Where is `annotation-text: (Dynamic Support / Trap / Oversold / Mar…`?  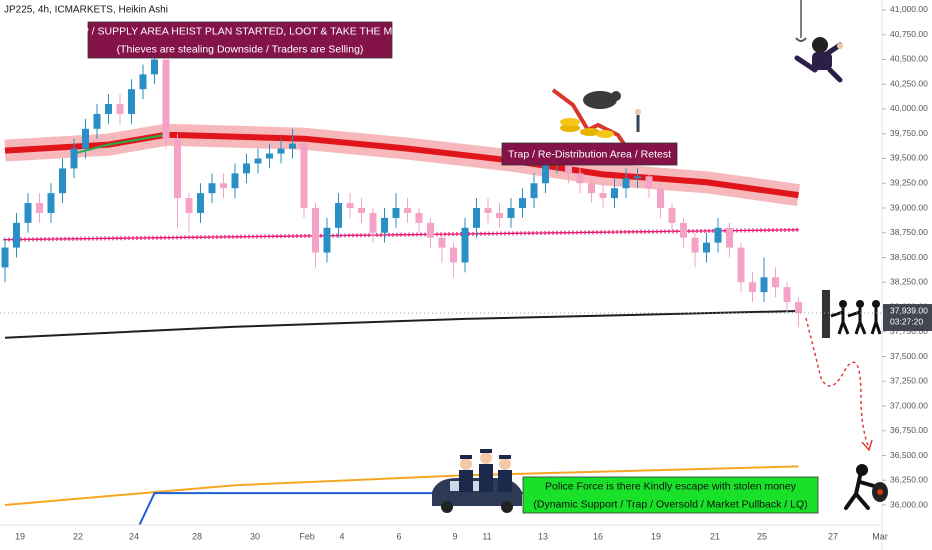
annotation-text: (Dynamic Support / Trap / Oversold / Mar… is located at coordinates (670, 504).